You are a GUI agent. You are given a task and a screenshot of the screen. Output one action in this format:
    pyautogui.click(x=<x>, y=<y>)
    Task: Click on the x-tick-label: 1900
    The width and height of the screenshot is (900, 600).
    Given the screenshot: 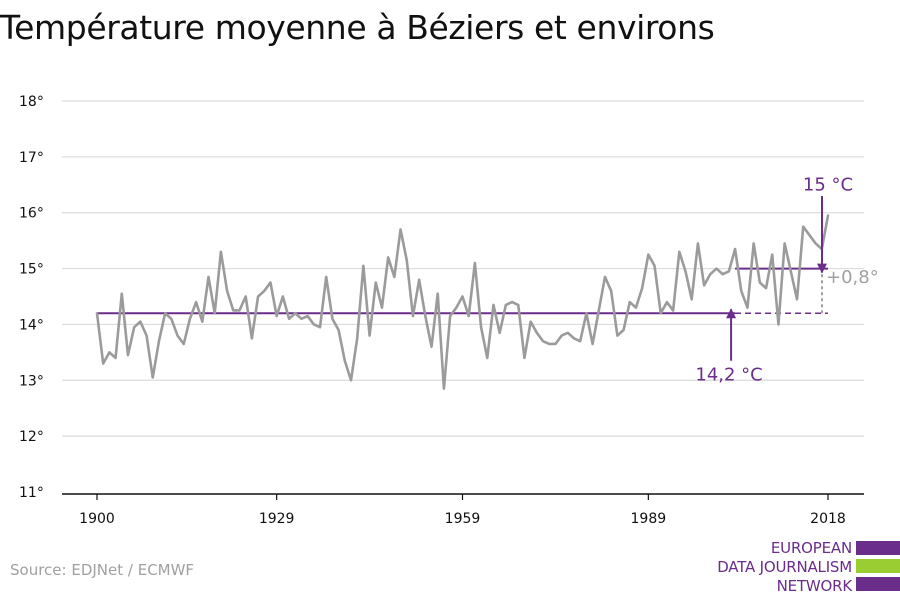 What is the action you would take?
    pyautogui.click(x=97, y=519)
    